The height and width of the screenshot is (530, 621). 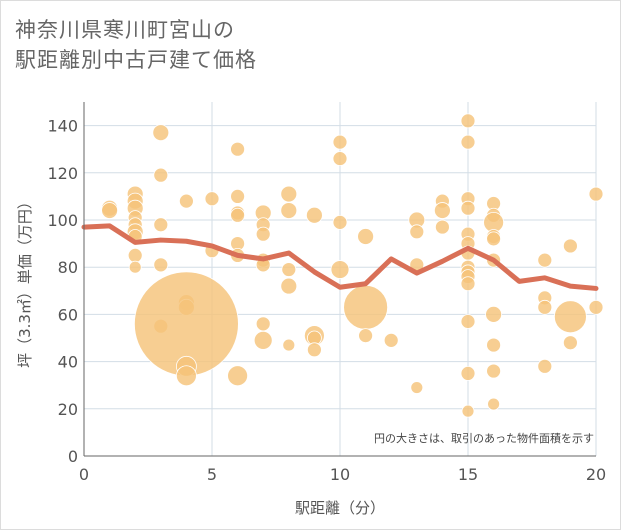 I want to click on trend-line, so click(x=340, y=257).